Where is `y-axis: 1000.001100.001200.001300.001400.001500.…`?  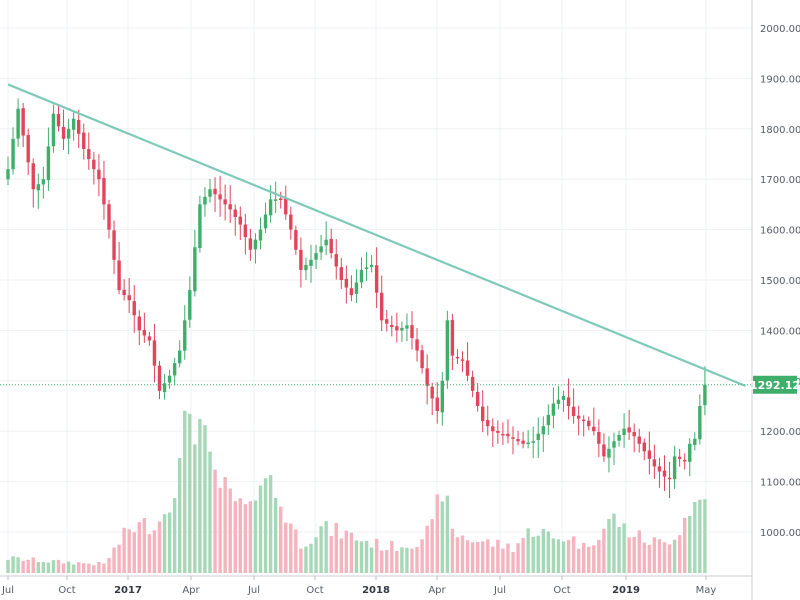
y-axis: 1000.001100.001200.001300.001400.001500.… is located at coordinates (780, 281).